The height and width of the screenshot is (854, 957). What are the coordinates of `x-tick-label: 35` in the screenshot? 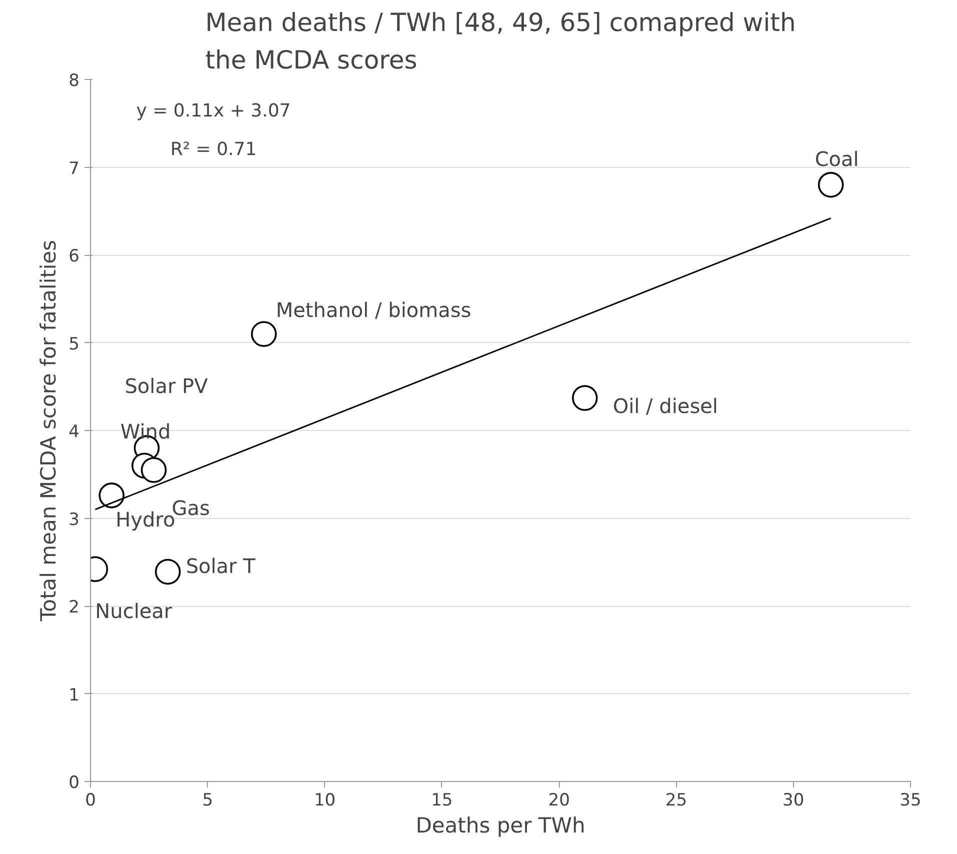 It's located at (911, 800).